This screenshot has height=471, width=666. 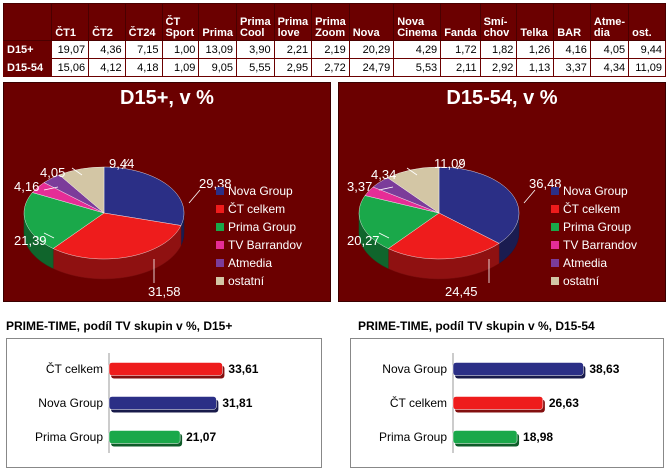 What do you see at coordinates (498, 67) in the screenshot?
I see `table-cell: 2,92` at bounding box center [498, 67].